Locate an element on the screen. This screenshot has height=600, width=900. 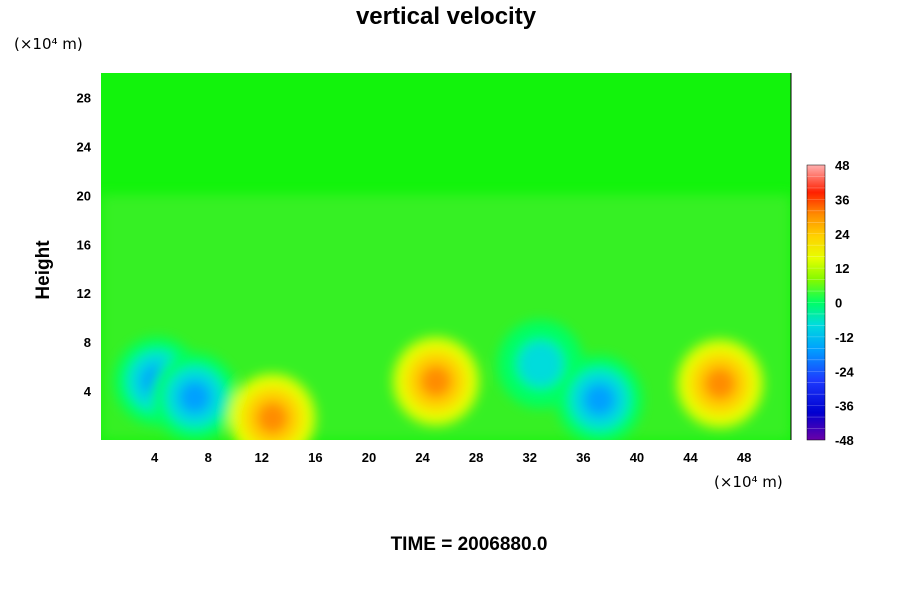
x-tick-label: 28 is located at coordinates (476, 457).